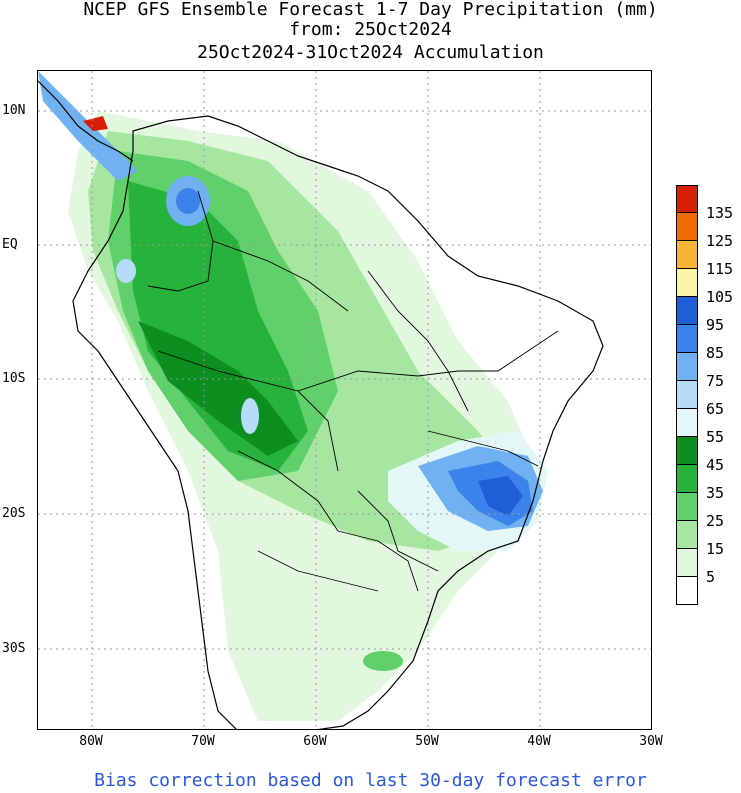 This screenshot has height=793, width=741. Describe the element at coordinates (651, 741) in the screenshot. I see `lon-label-30w: 30W` at that location.